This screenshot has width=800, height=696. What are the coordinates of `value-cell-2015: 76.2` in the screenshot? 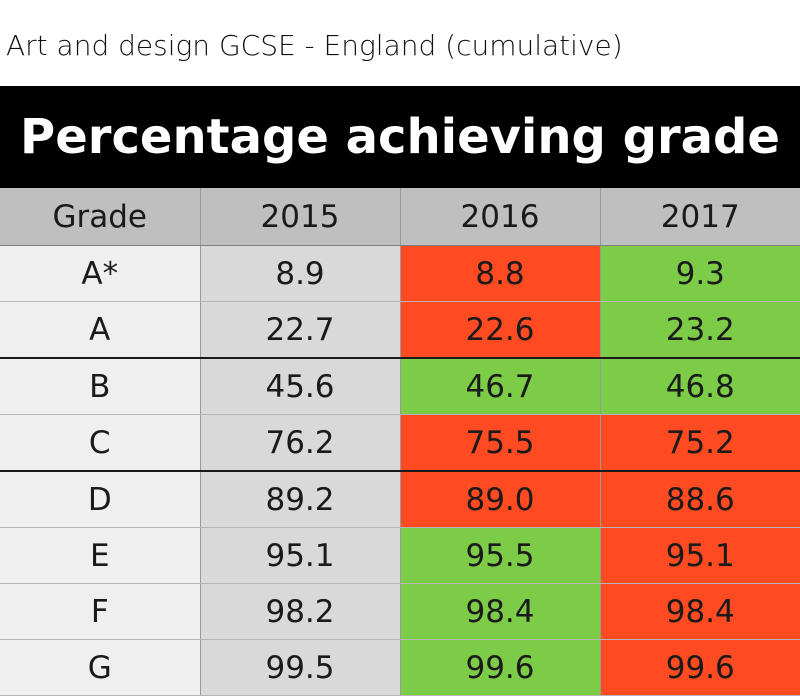 It's located at (300, 443).